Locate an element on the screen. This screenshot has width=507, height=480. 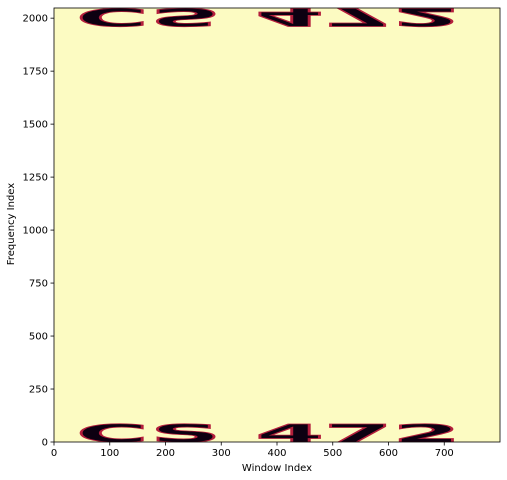
spectrogram-glyph-text-1: CS 472 is located at coordinates (269, 433).